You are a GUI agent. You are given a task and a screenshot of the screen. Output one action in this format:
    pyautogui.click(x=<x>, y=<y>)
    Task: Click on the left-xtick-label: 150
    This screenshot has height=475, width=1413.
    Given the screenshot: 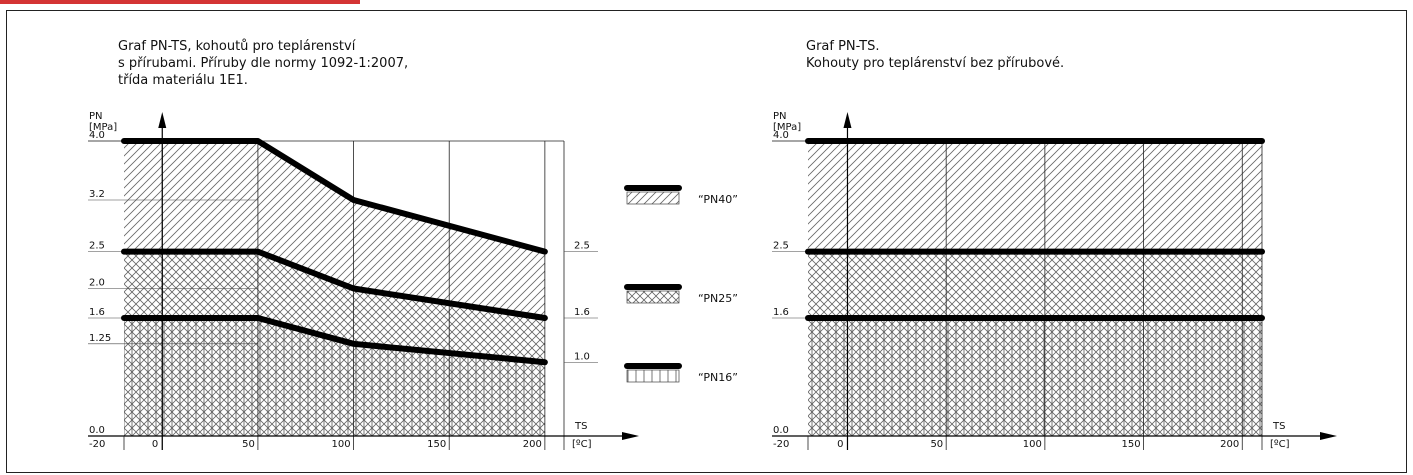 What is the action you would take?
    pyautogui.click(x=436, y=444)
    